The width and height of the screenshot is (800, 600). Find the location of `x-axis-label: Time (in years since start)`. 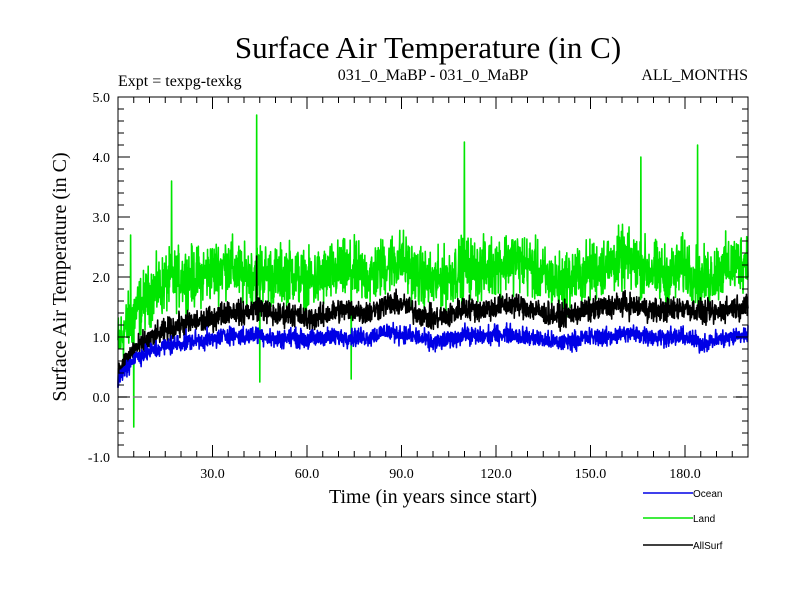

x-axis-label: Time (in years since start) is located at coordinates (433, 497).